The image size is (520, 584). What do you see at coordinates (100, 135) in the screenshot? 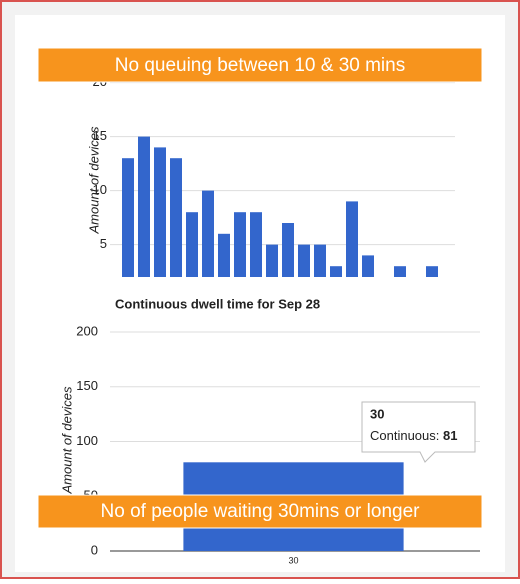
I see `y-tick-label: 15` at bounding box center [100, 135].